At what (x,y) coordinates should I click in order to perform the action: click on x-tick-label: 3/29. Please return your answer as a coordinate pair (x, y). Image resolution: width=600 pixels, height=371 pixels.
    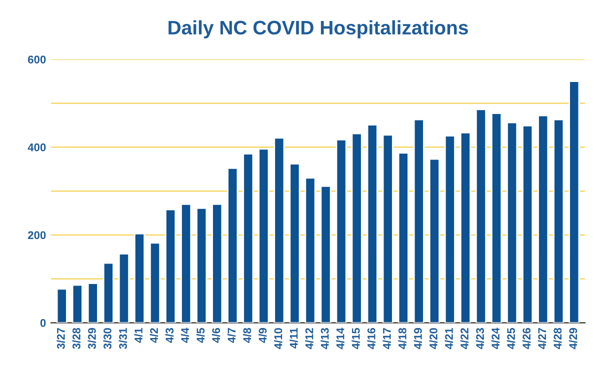
    Looking at the image, I should click on (92, 338).